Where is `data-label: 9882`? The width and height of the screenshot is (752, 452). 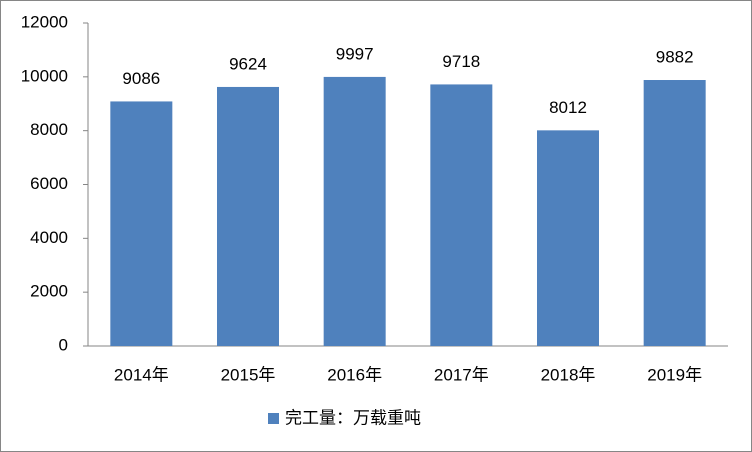 data-label: 9882 is located at coordinates (675, 56).